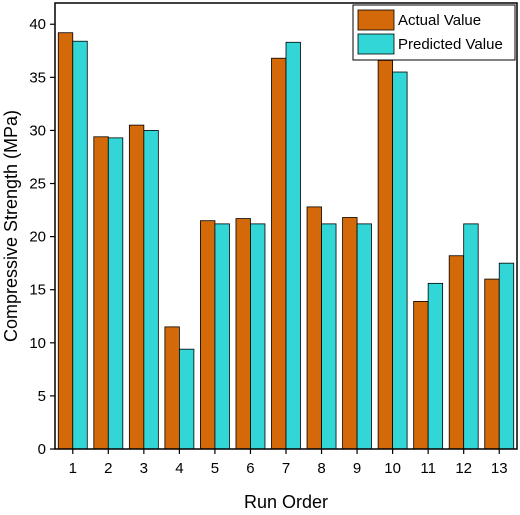 The image size is (520, 515). I want to click on x-axis: 1 2 3 4 5 6 7 8 9 10 11 12 13, so click(288, 463).